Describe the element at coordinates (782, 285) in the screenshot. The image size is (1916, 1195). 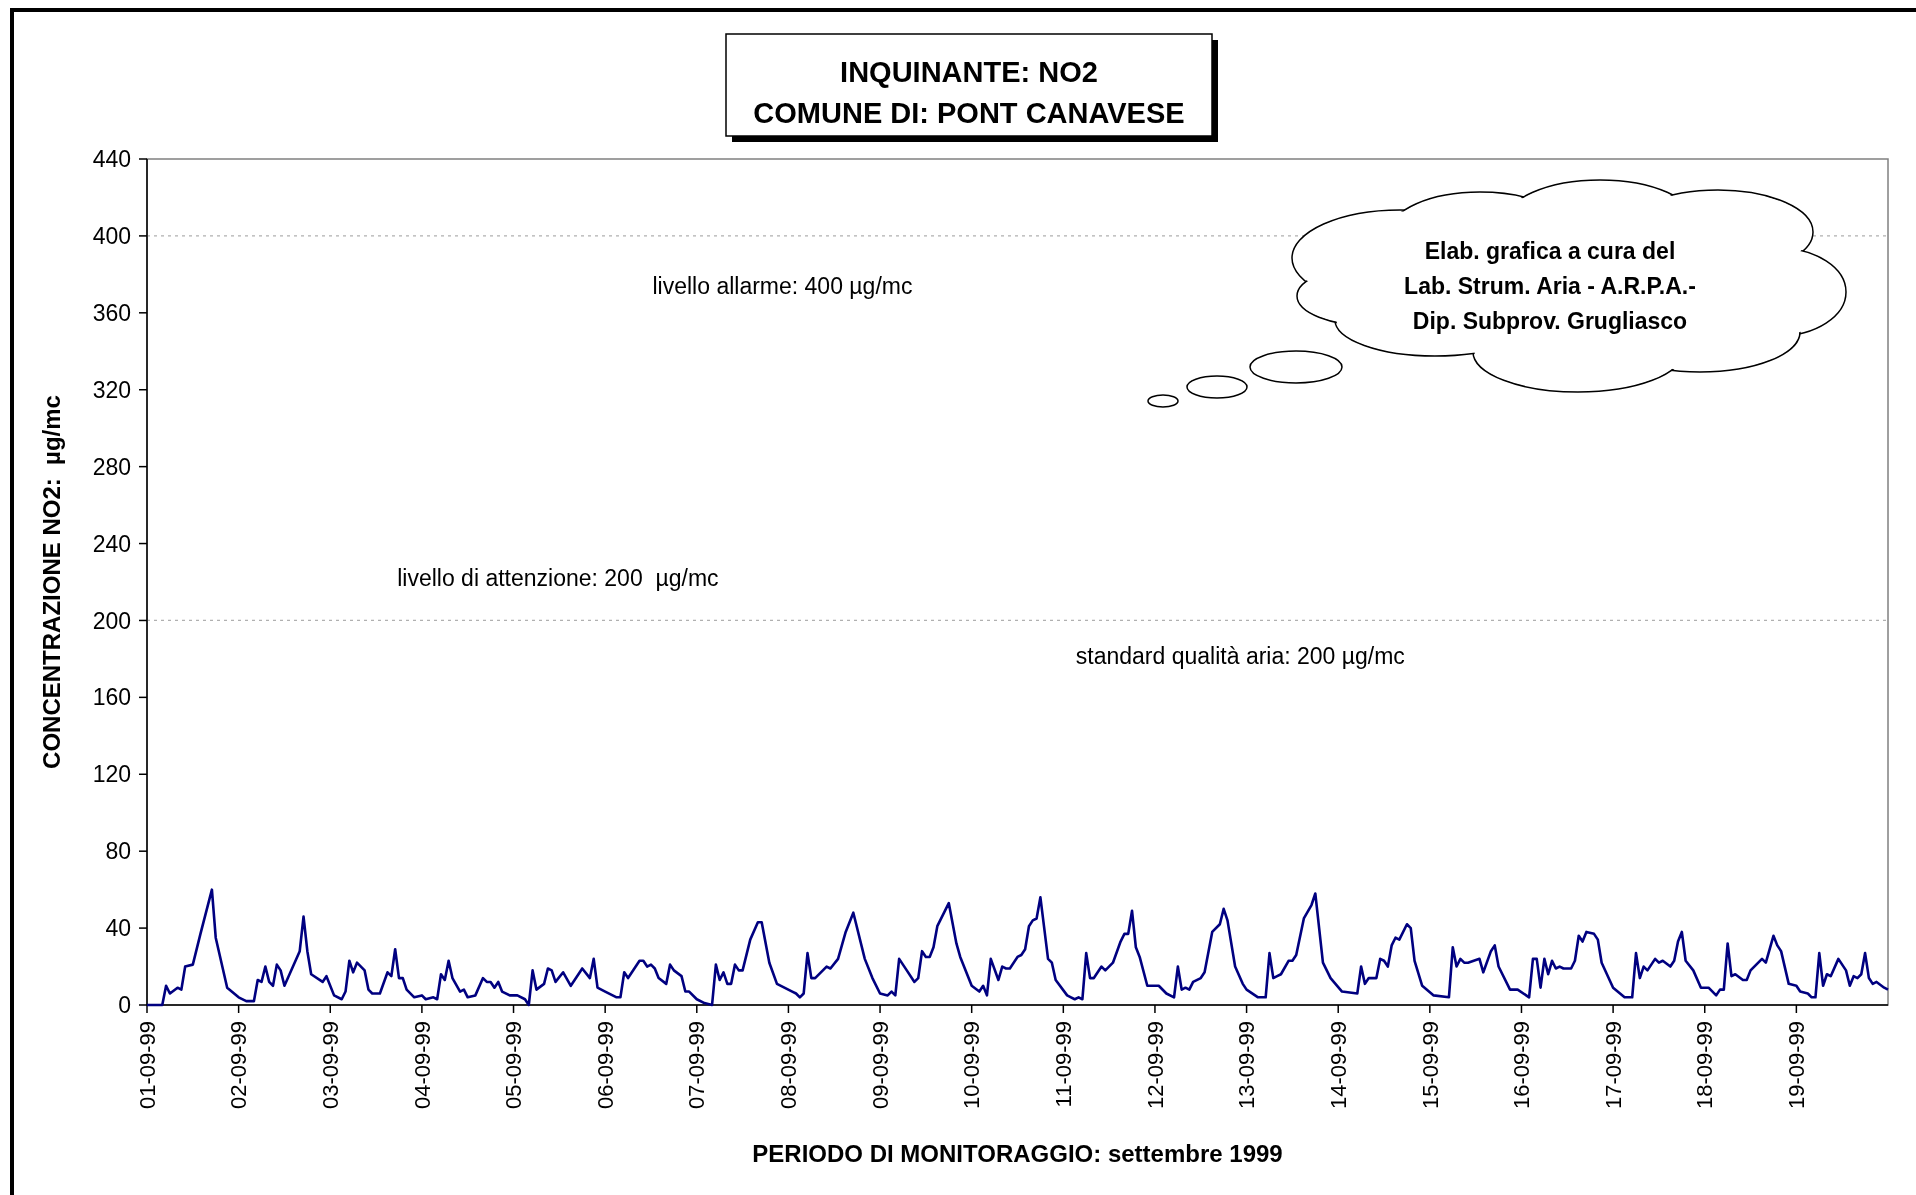
I see `ref-line-label: livello allarme: 400 µg/mc` at that location.